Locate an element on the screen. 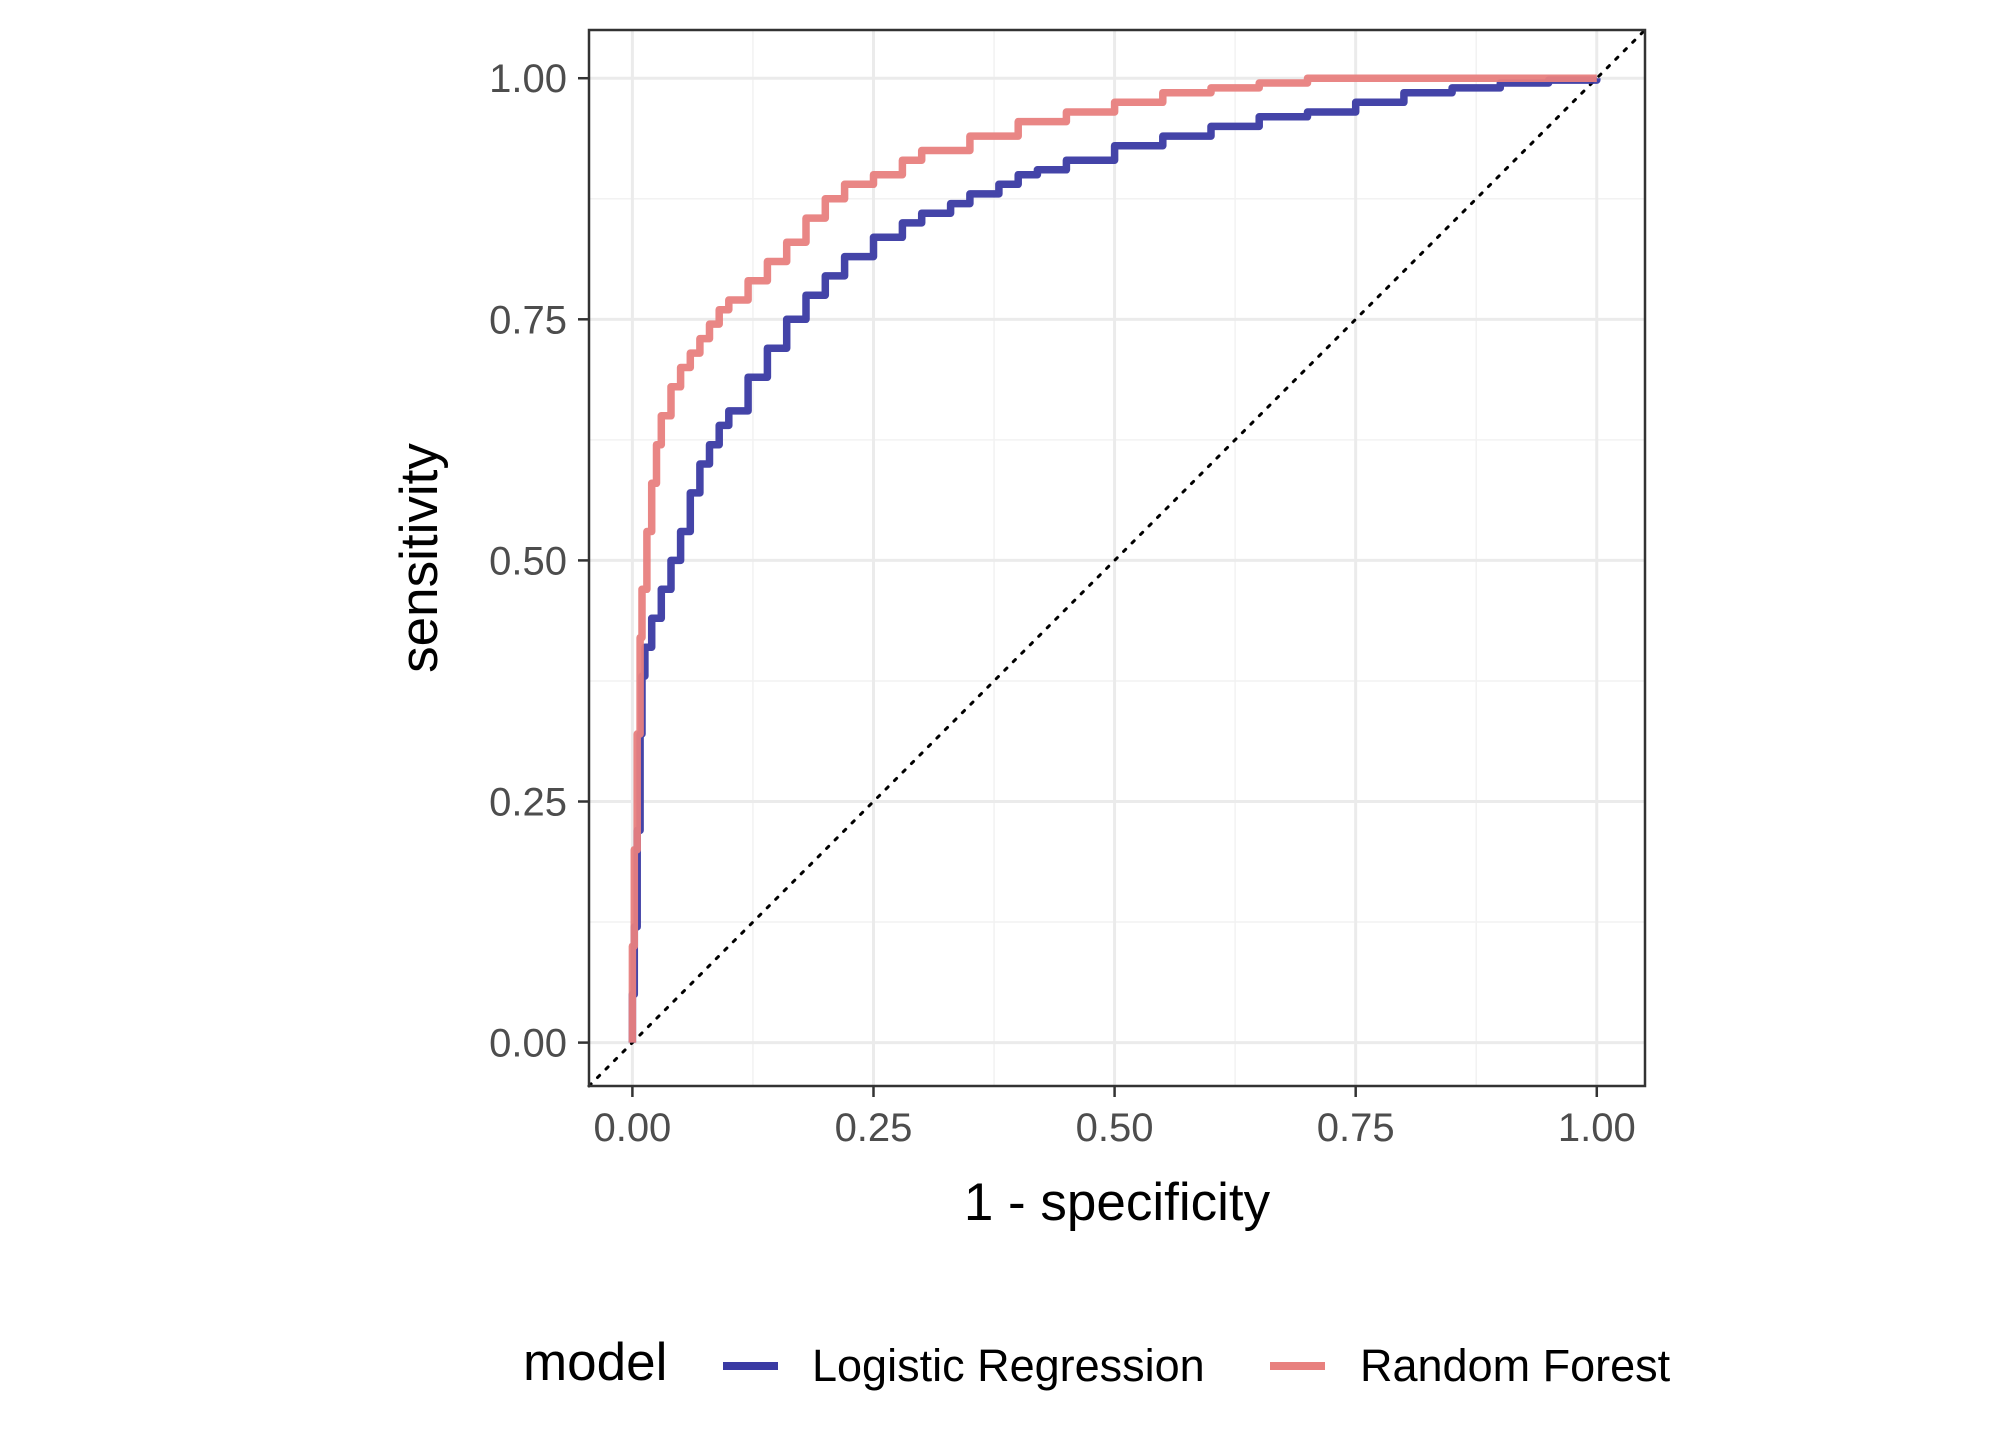 The height and width of the screenshot is (1440, 2016). legend-title: model is located at coordinates (595, 1362).